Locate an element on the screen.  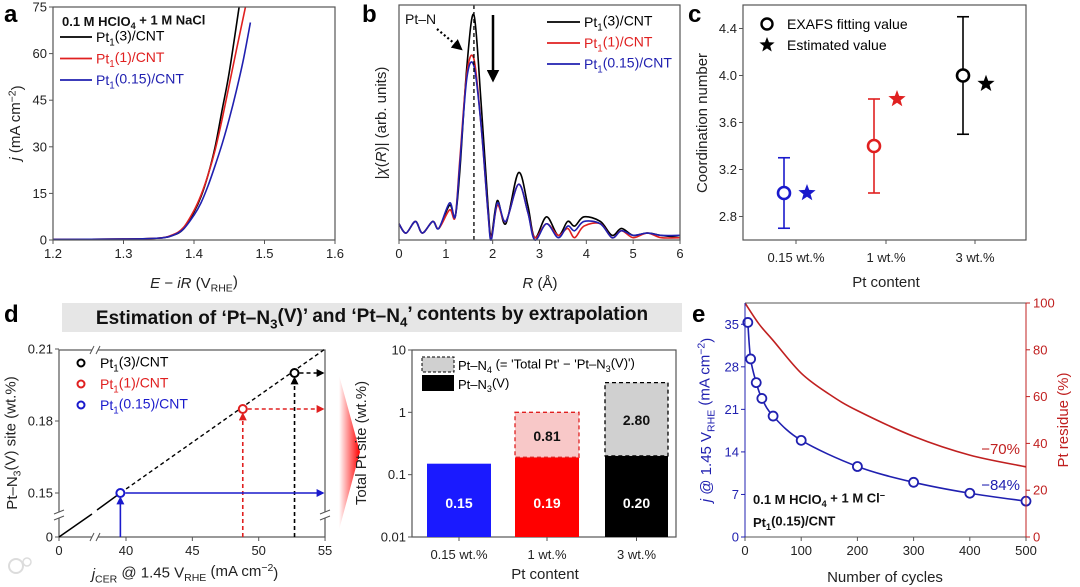
legend-label: Pt1(3)/CNT is located at coordinates (130, 38).